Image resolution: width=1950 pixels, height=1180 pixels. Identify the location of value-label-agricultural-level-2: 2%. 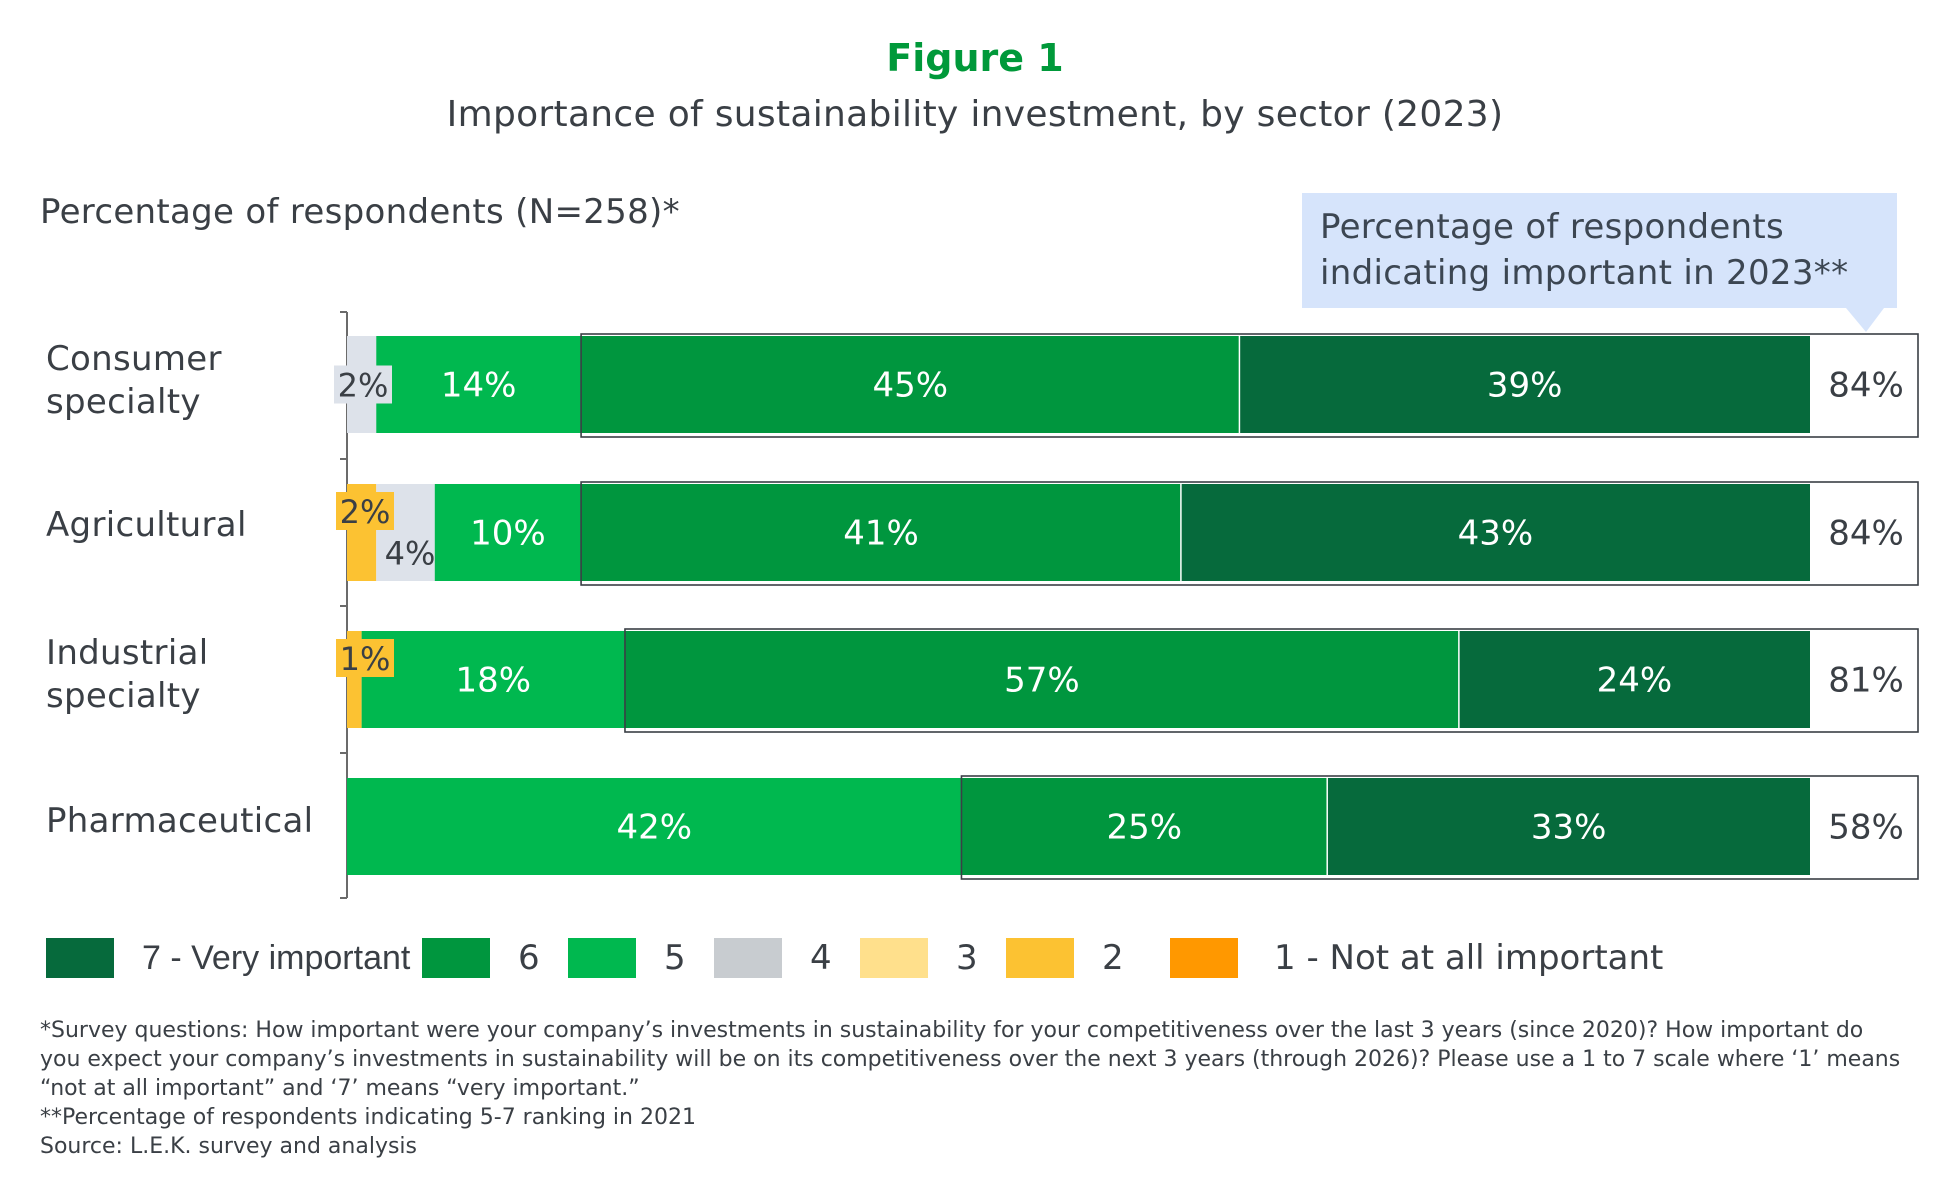
(365, 512).